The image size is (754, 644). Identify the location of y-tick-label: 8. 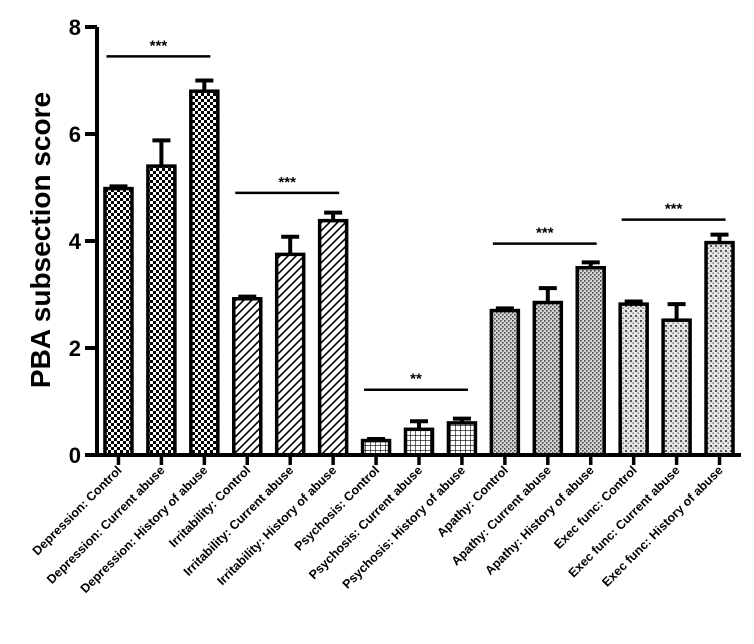
(75, 27).